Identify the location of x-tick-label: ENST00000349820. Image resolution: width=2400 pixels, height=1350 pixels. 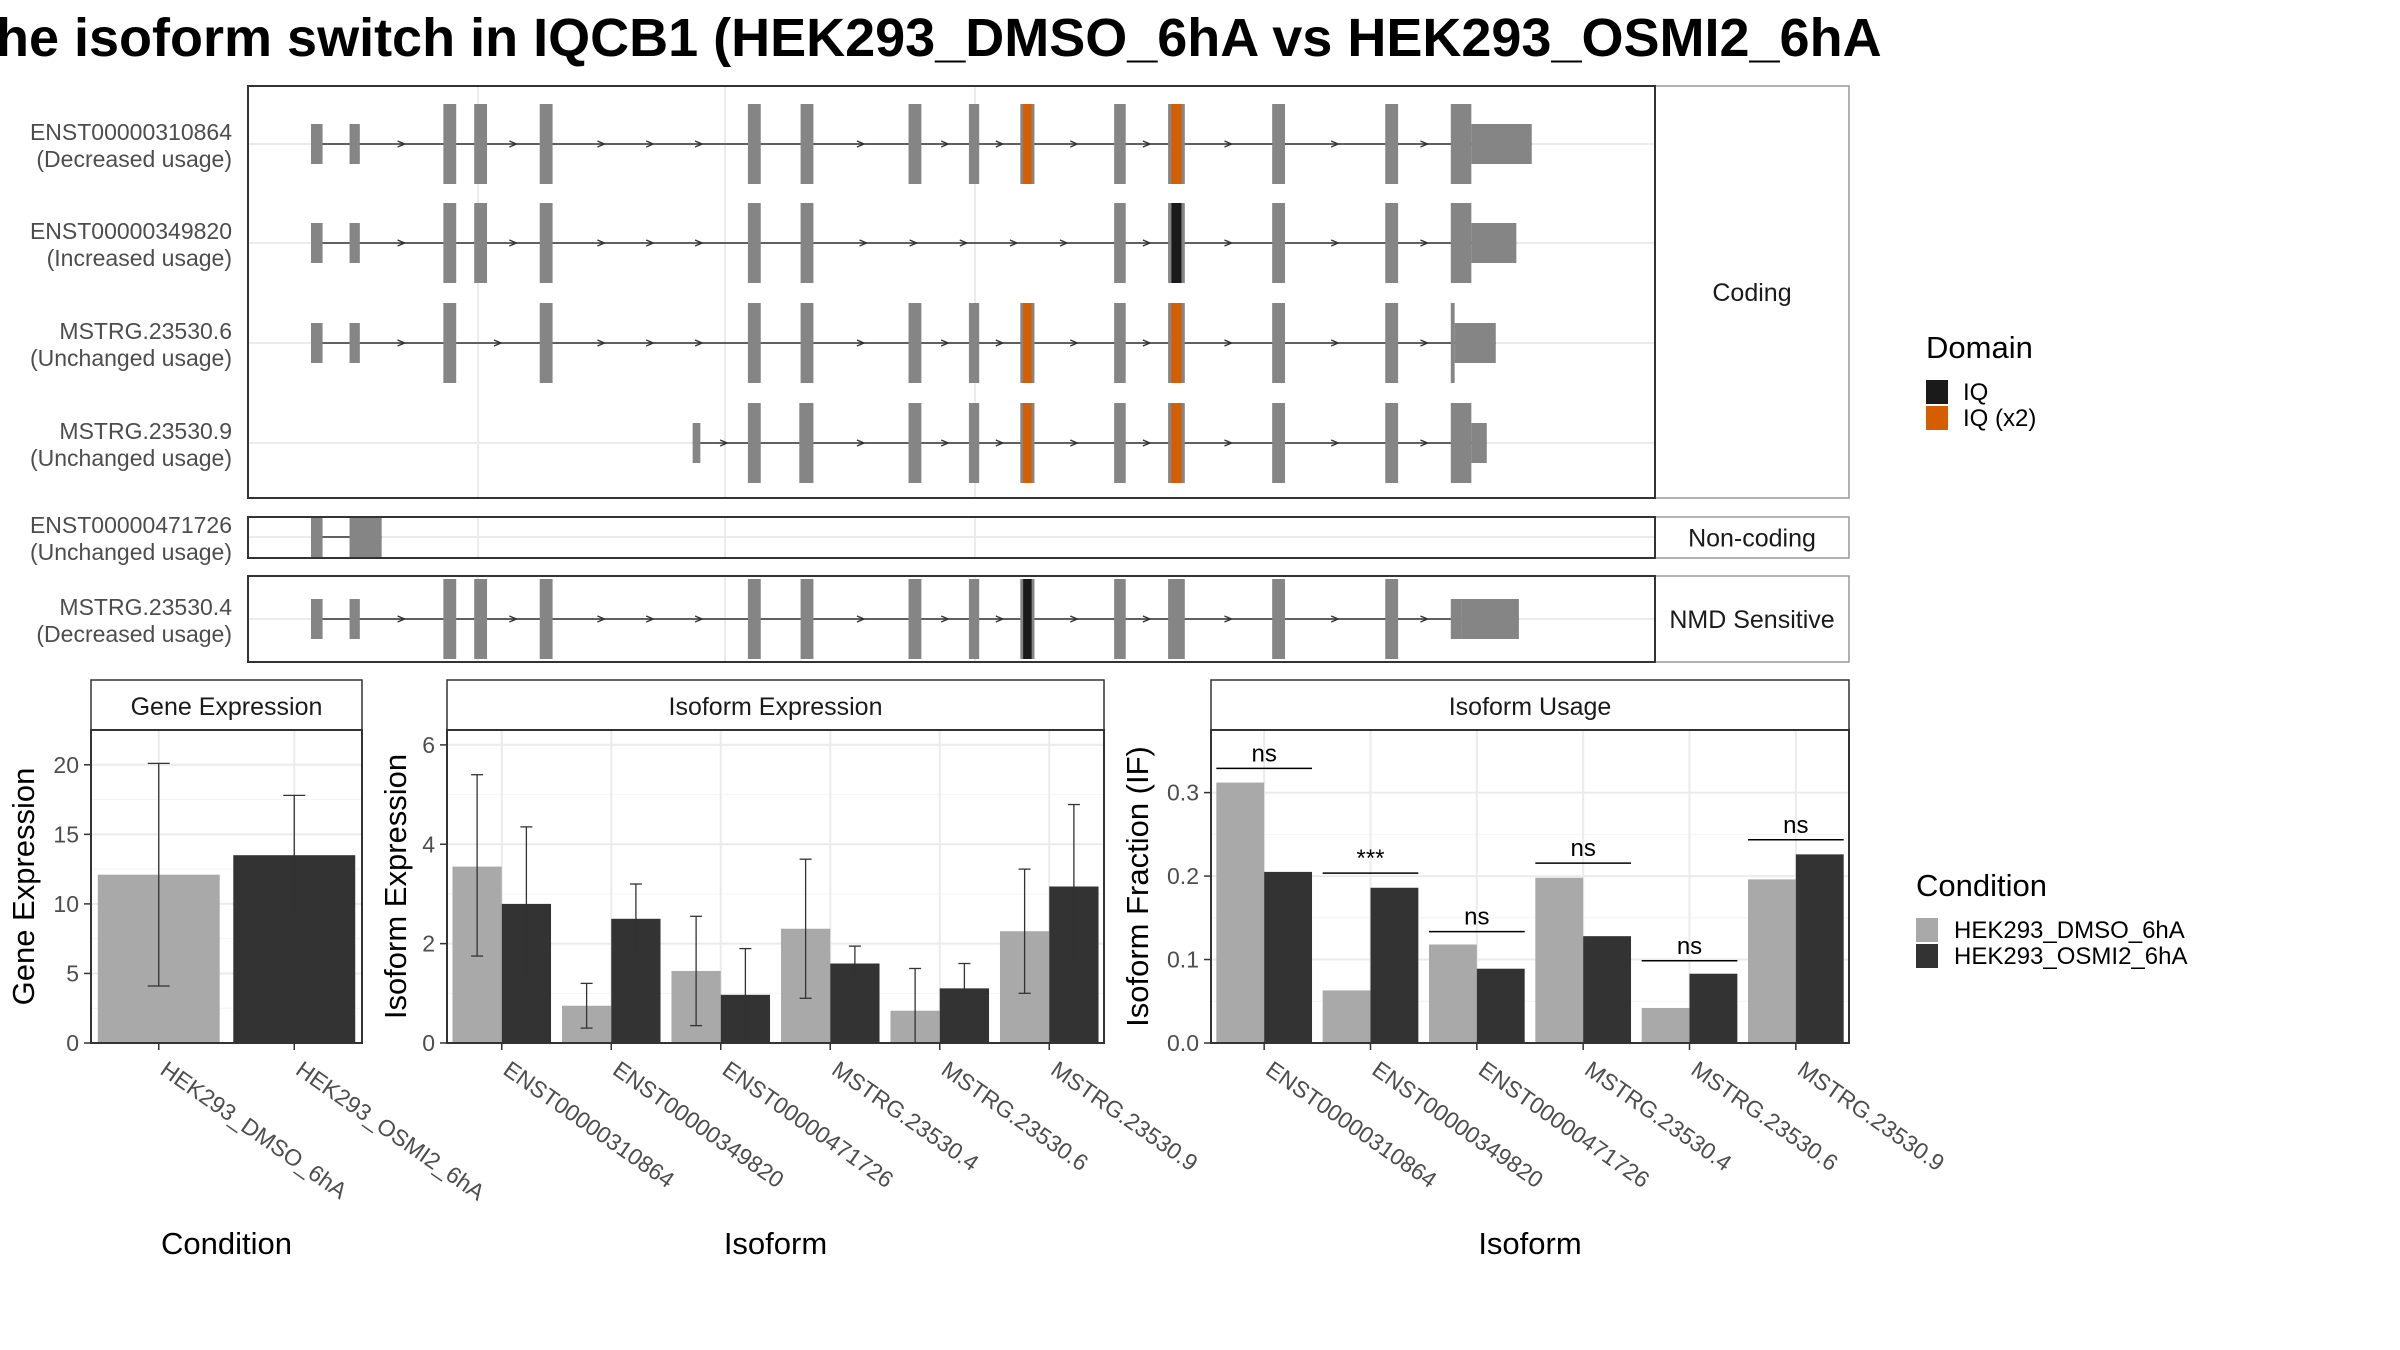
(1458, 1124).